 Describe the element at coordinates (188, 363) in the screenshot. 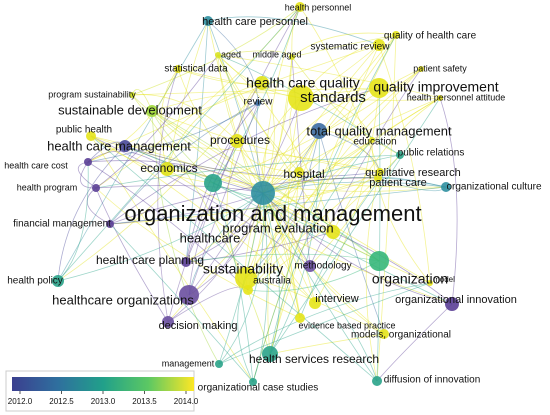

I see `node-label: management` at that location.